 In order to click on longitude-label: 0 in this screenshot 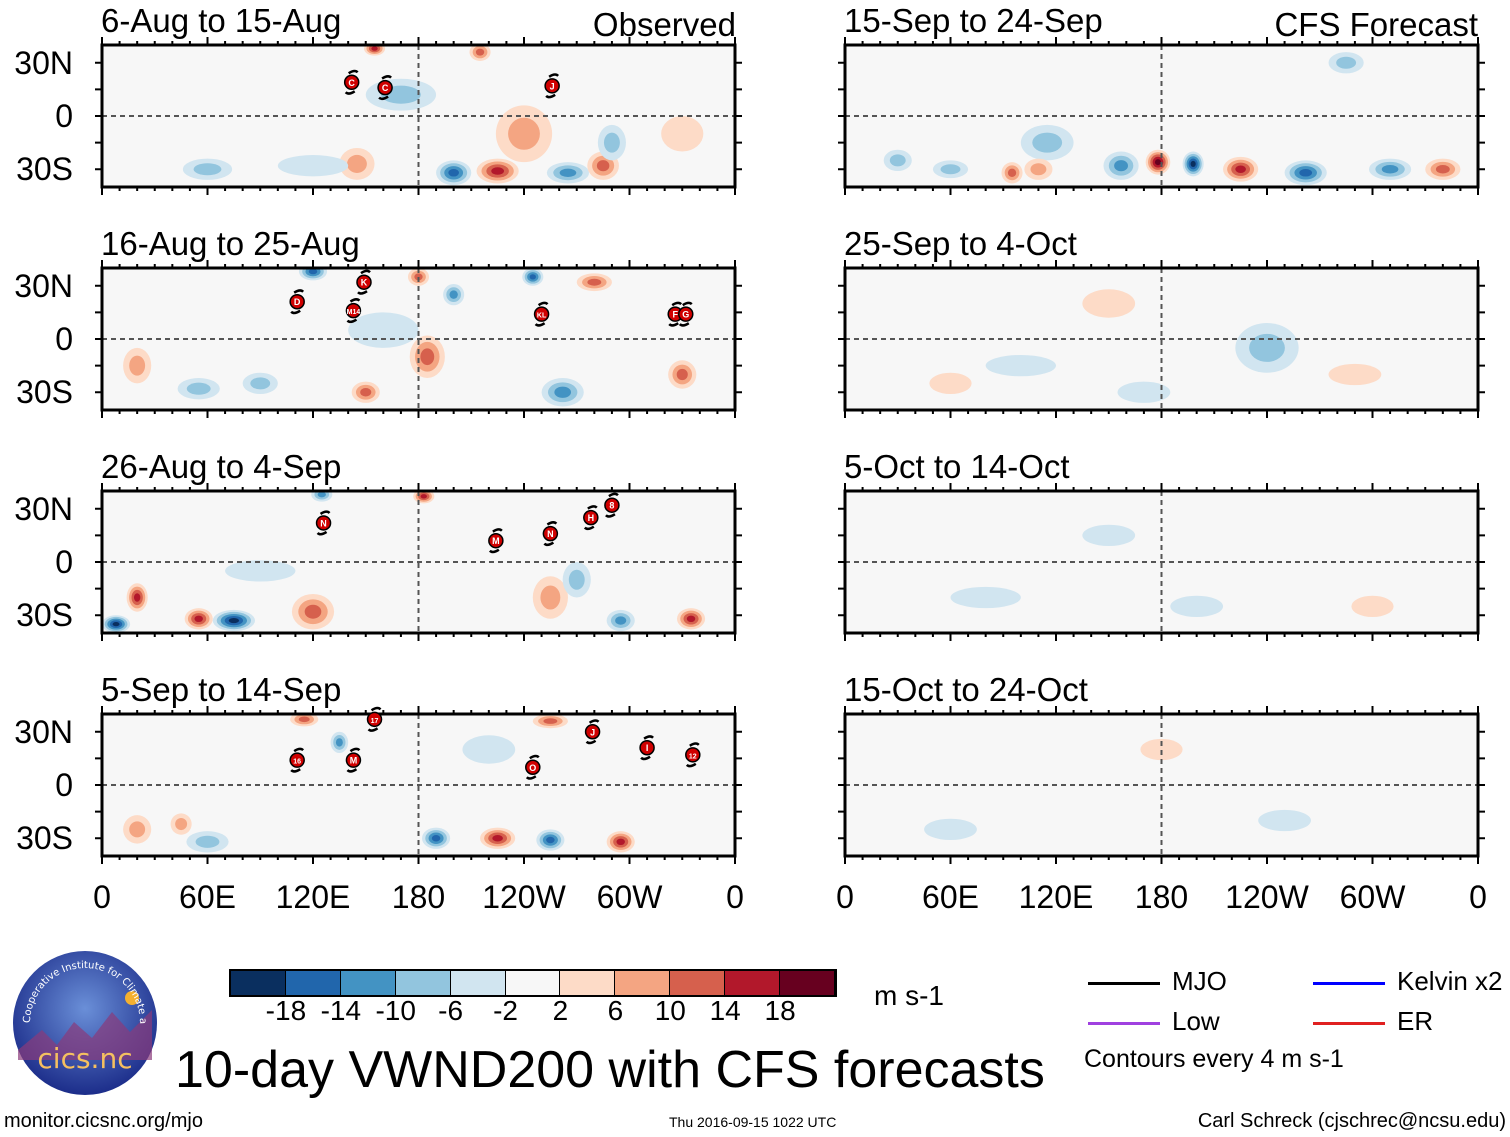, I will do `click(1478, 897)`.